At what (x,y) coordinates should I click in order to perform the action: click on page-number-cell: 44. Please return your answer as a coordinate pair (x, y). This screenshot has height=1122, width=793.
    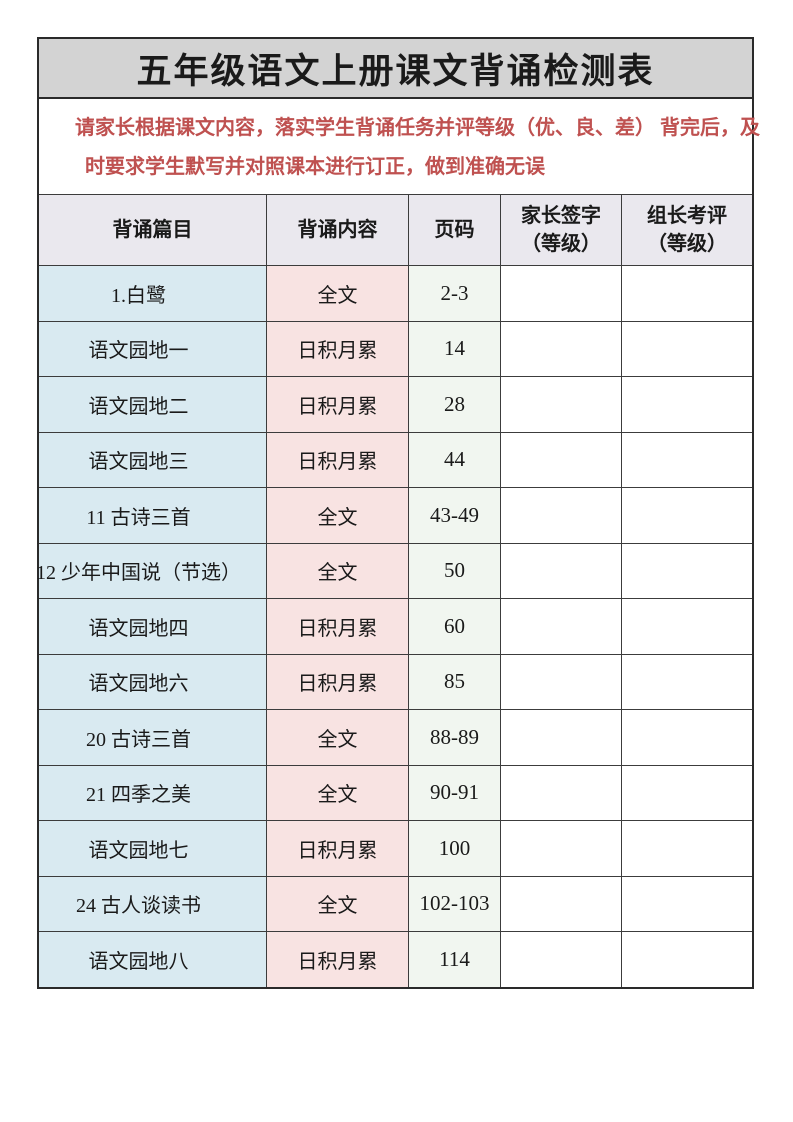
    Looking at the image, I should click on (455, 459).